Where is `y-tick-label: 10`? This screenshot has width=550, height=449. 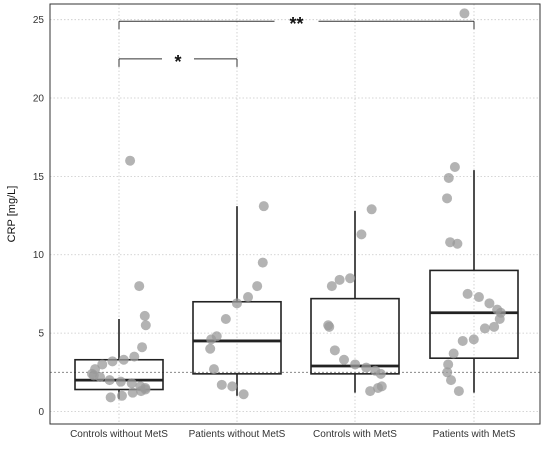
y-tick-label: 10 is located at coordinates (39, 255).